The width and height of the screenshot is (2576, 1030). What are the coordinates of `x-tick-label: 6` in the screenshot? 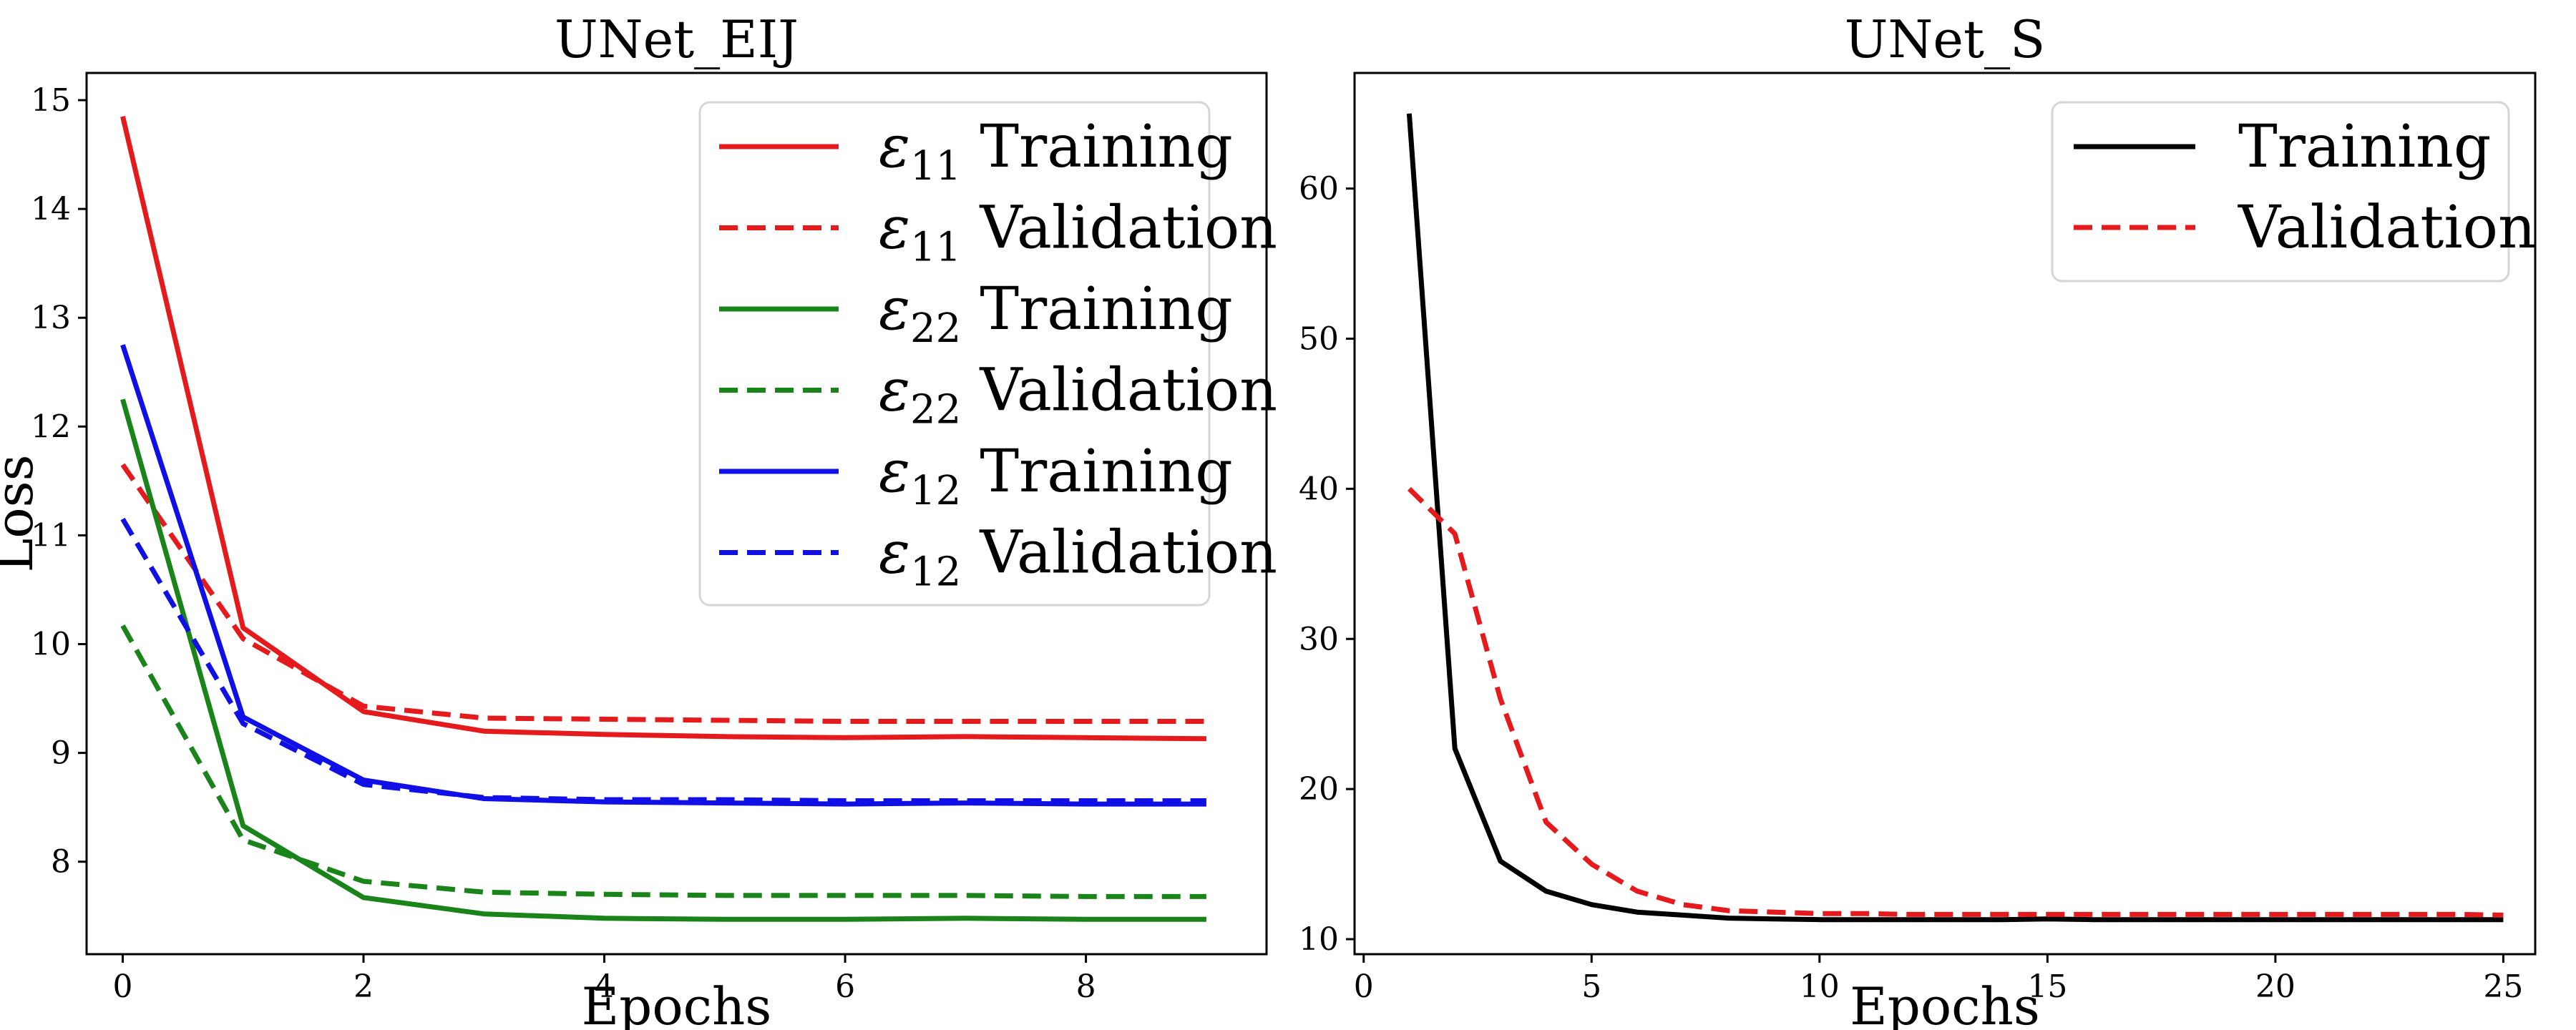 It's located at (845, 986).